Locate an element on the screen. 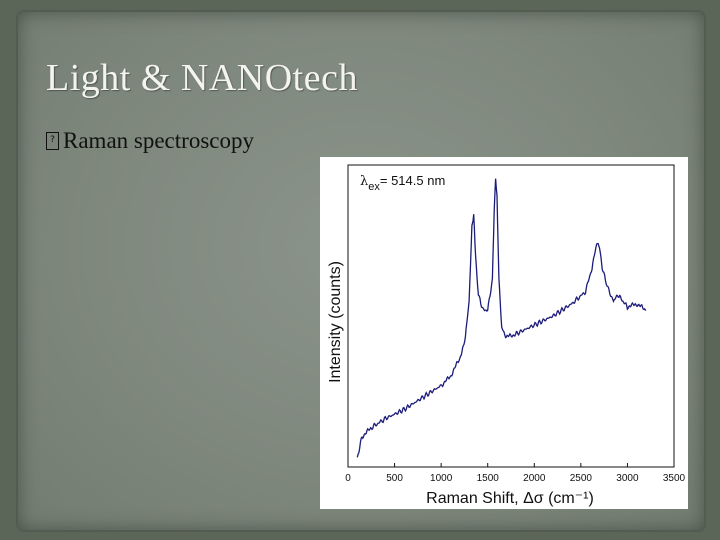 The height and width of the screenshot is (540, 720). x-axis-ticks: 0 500 1000 1500 2000 2500 3000 3500 is located at coordinates (515, 473).